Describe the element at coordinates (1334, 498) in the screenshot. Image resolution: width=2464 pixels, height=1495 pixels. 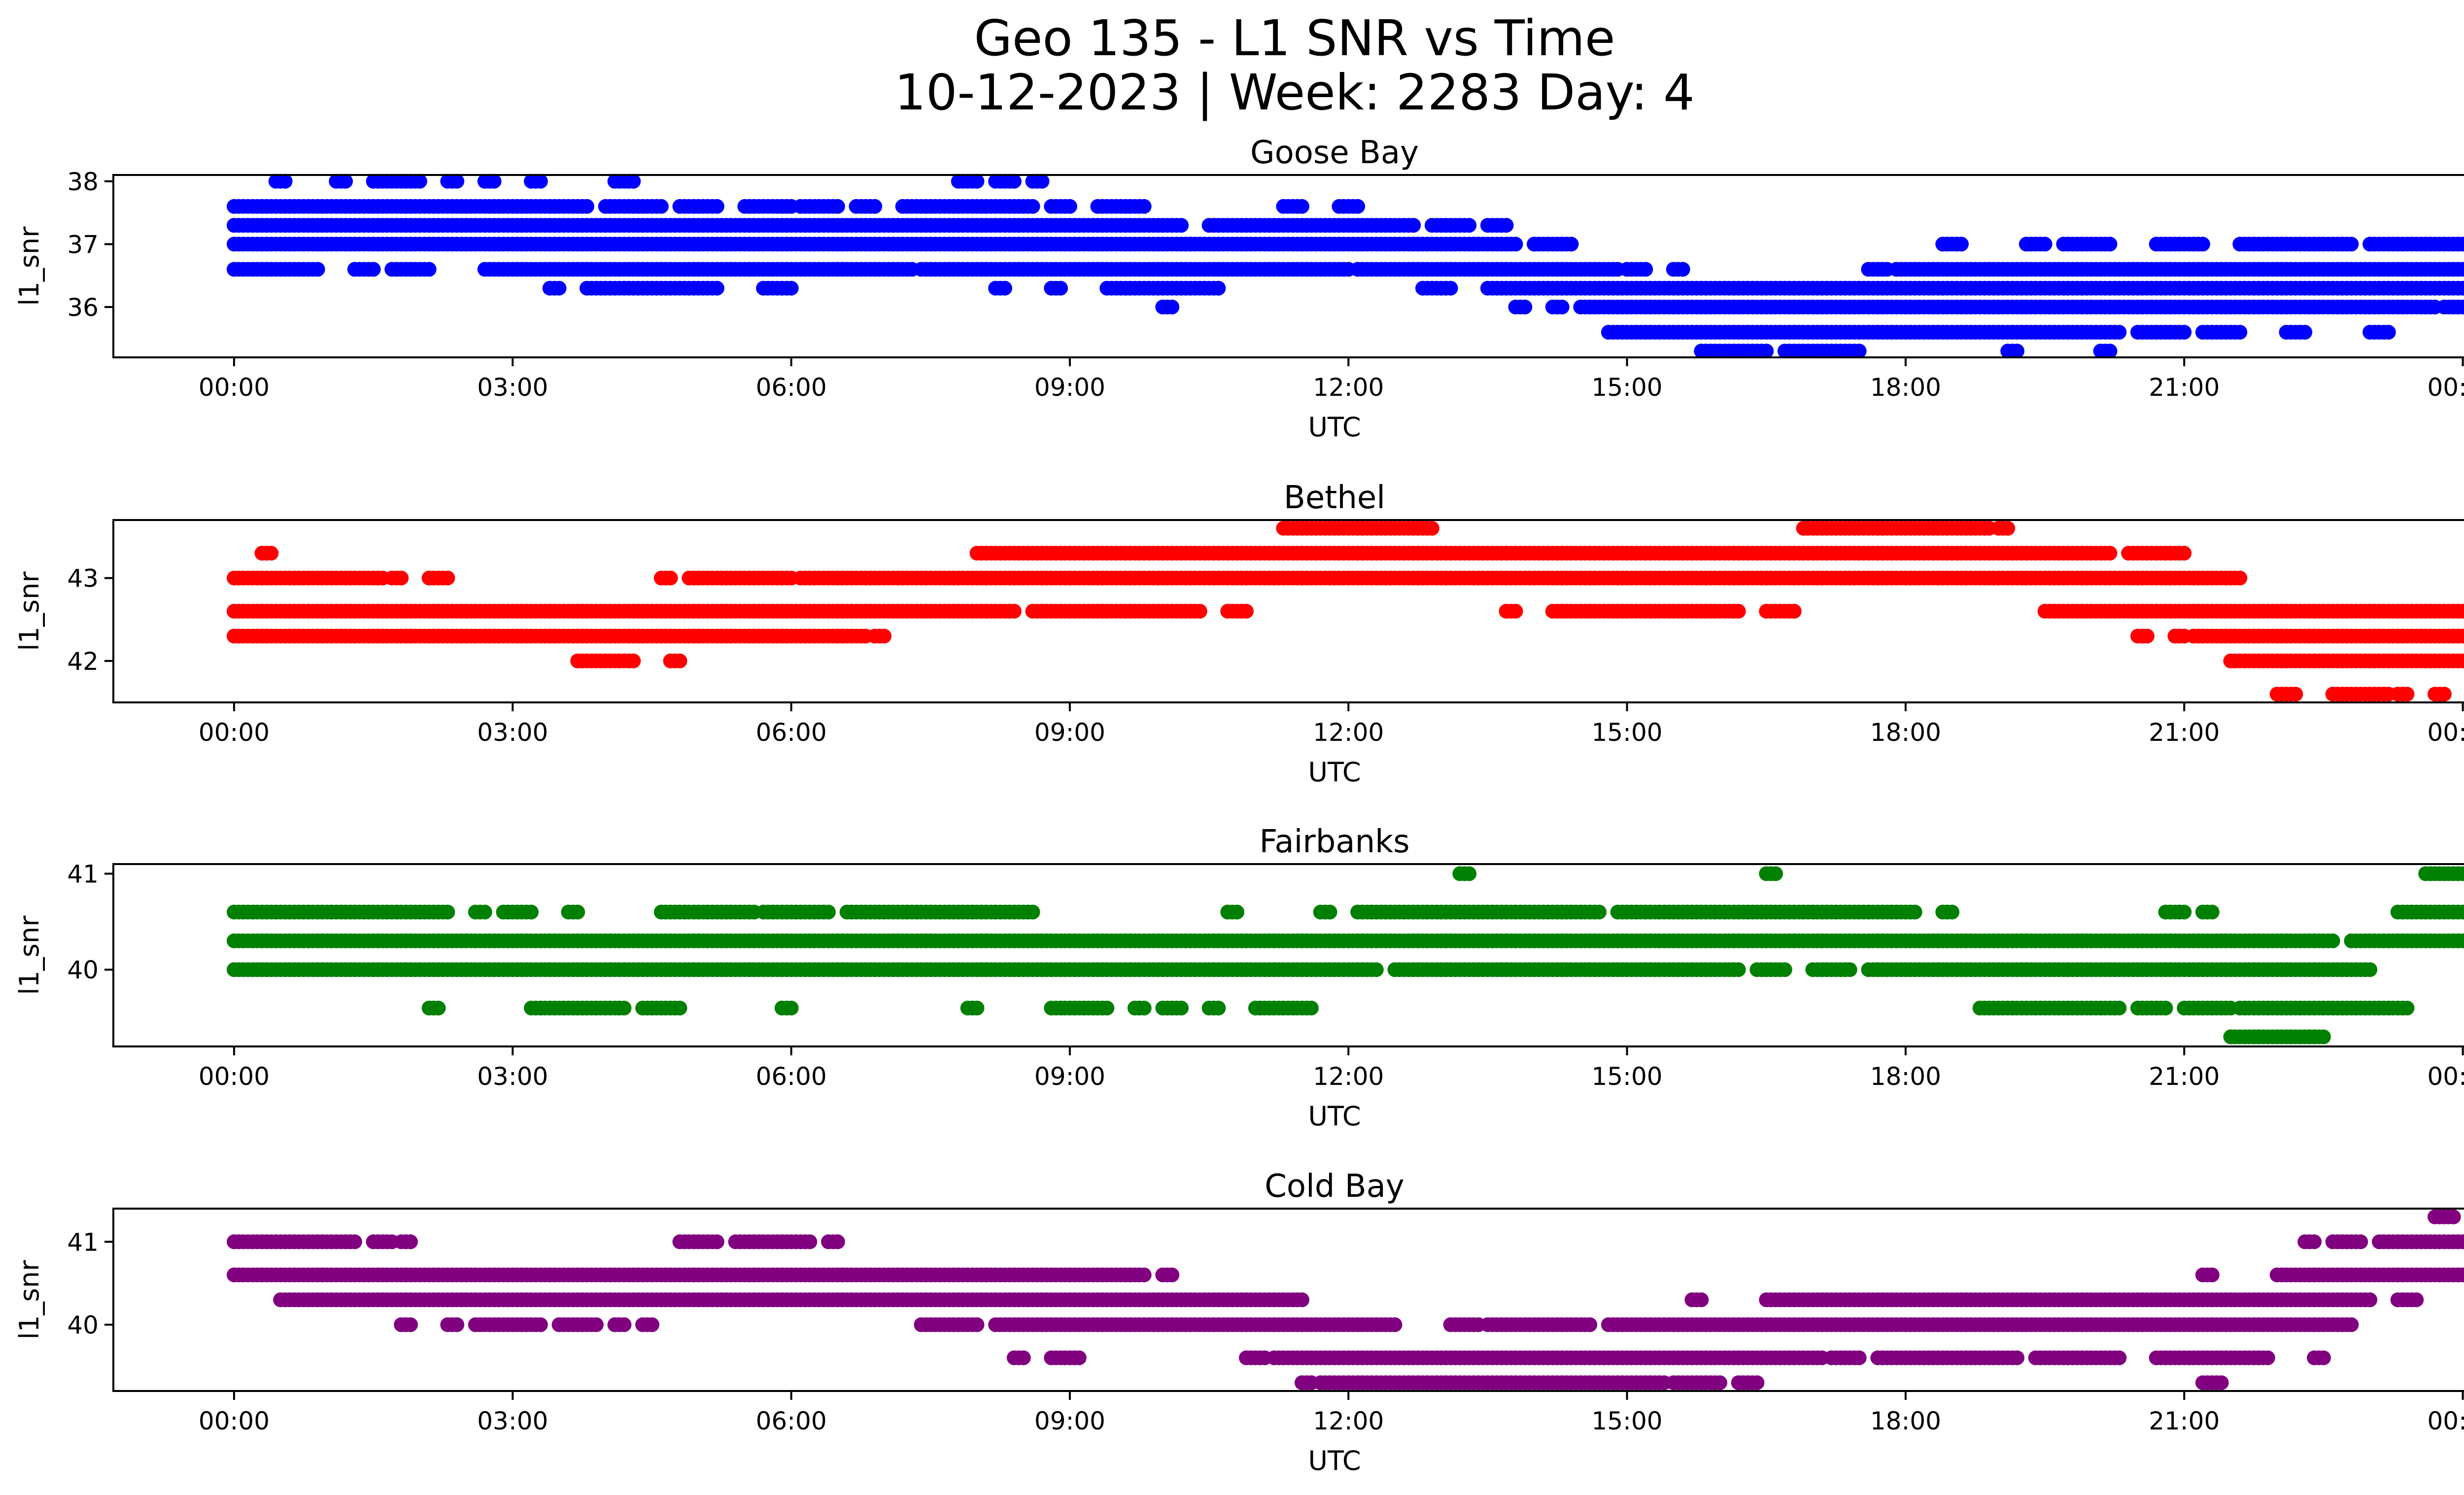
I see `subplot-title: Bethel` at that location.